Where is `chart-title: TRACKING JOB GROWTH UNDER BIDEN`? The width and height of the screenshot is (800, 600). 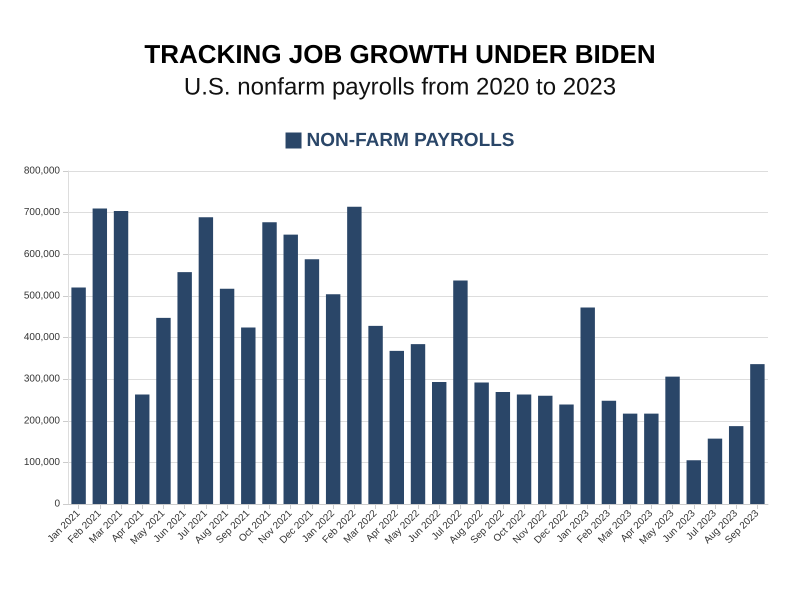 chart-title: TRACKING JOB GROWTH UNDER BIDEN is located at coordinates (400, 54).